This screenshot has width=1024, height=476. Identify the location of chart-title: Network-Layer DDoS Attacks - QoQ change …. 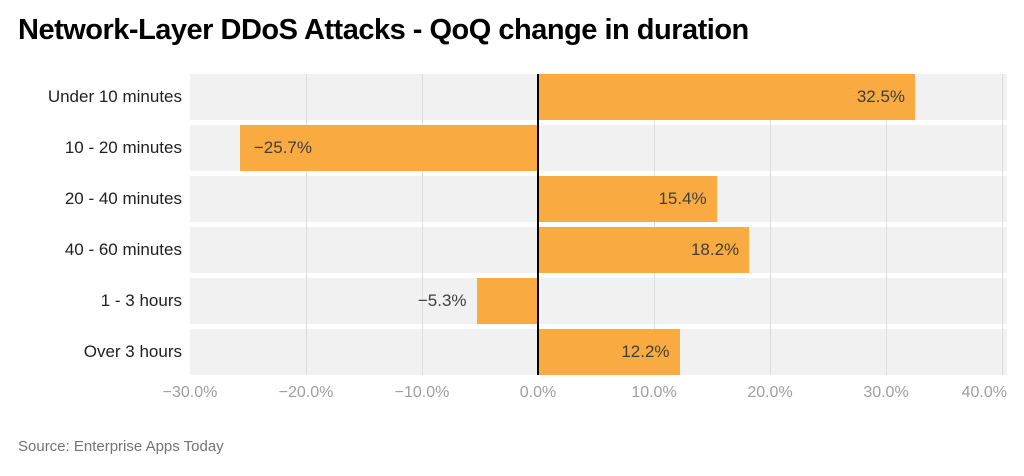
(383, 30).